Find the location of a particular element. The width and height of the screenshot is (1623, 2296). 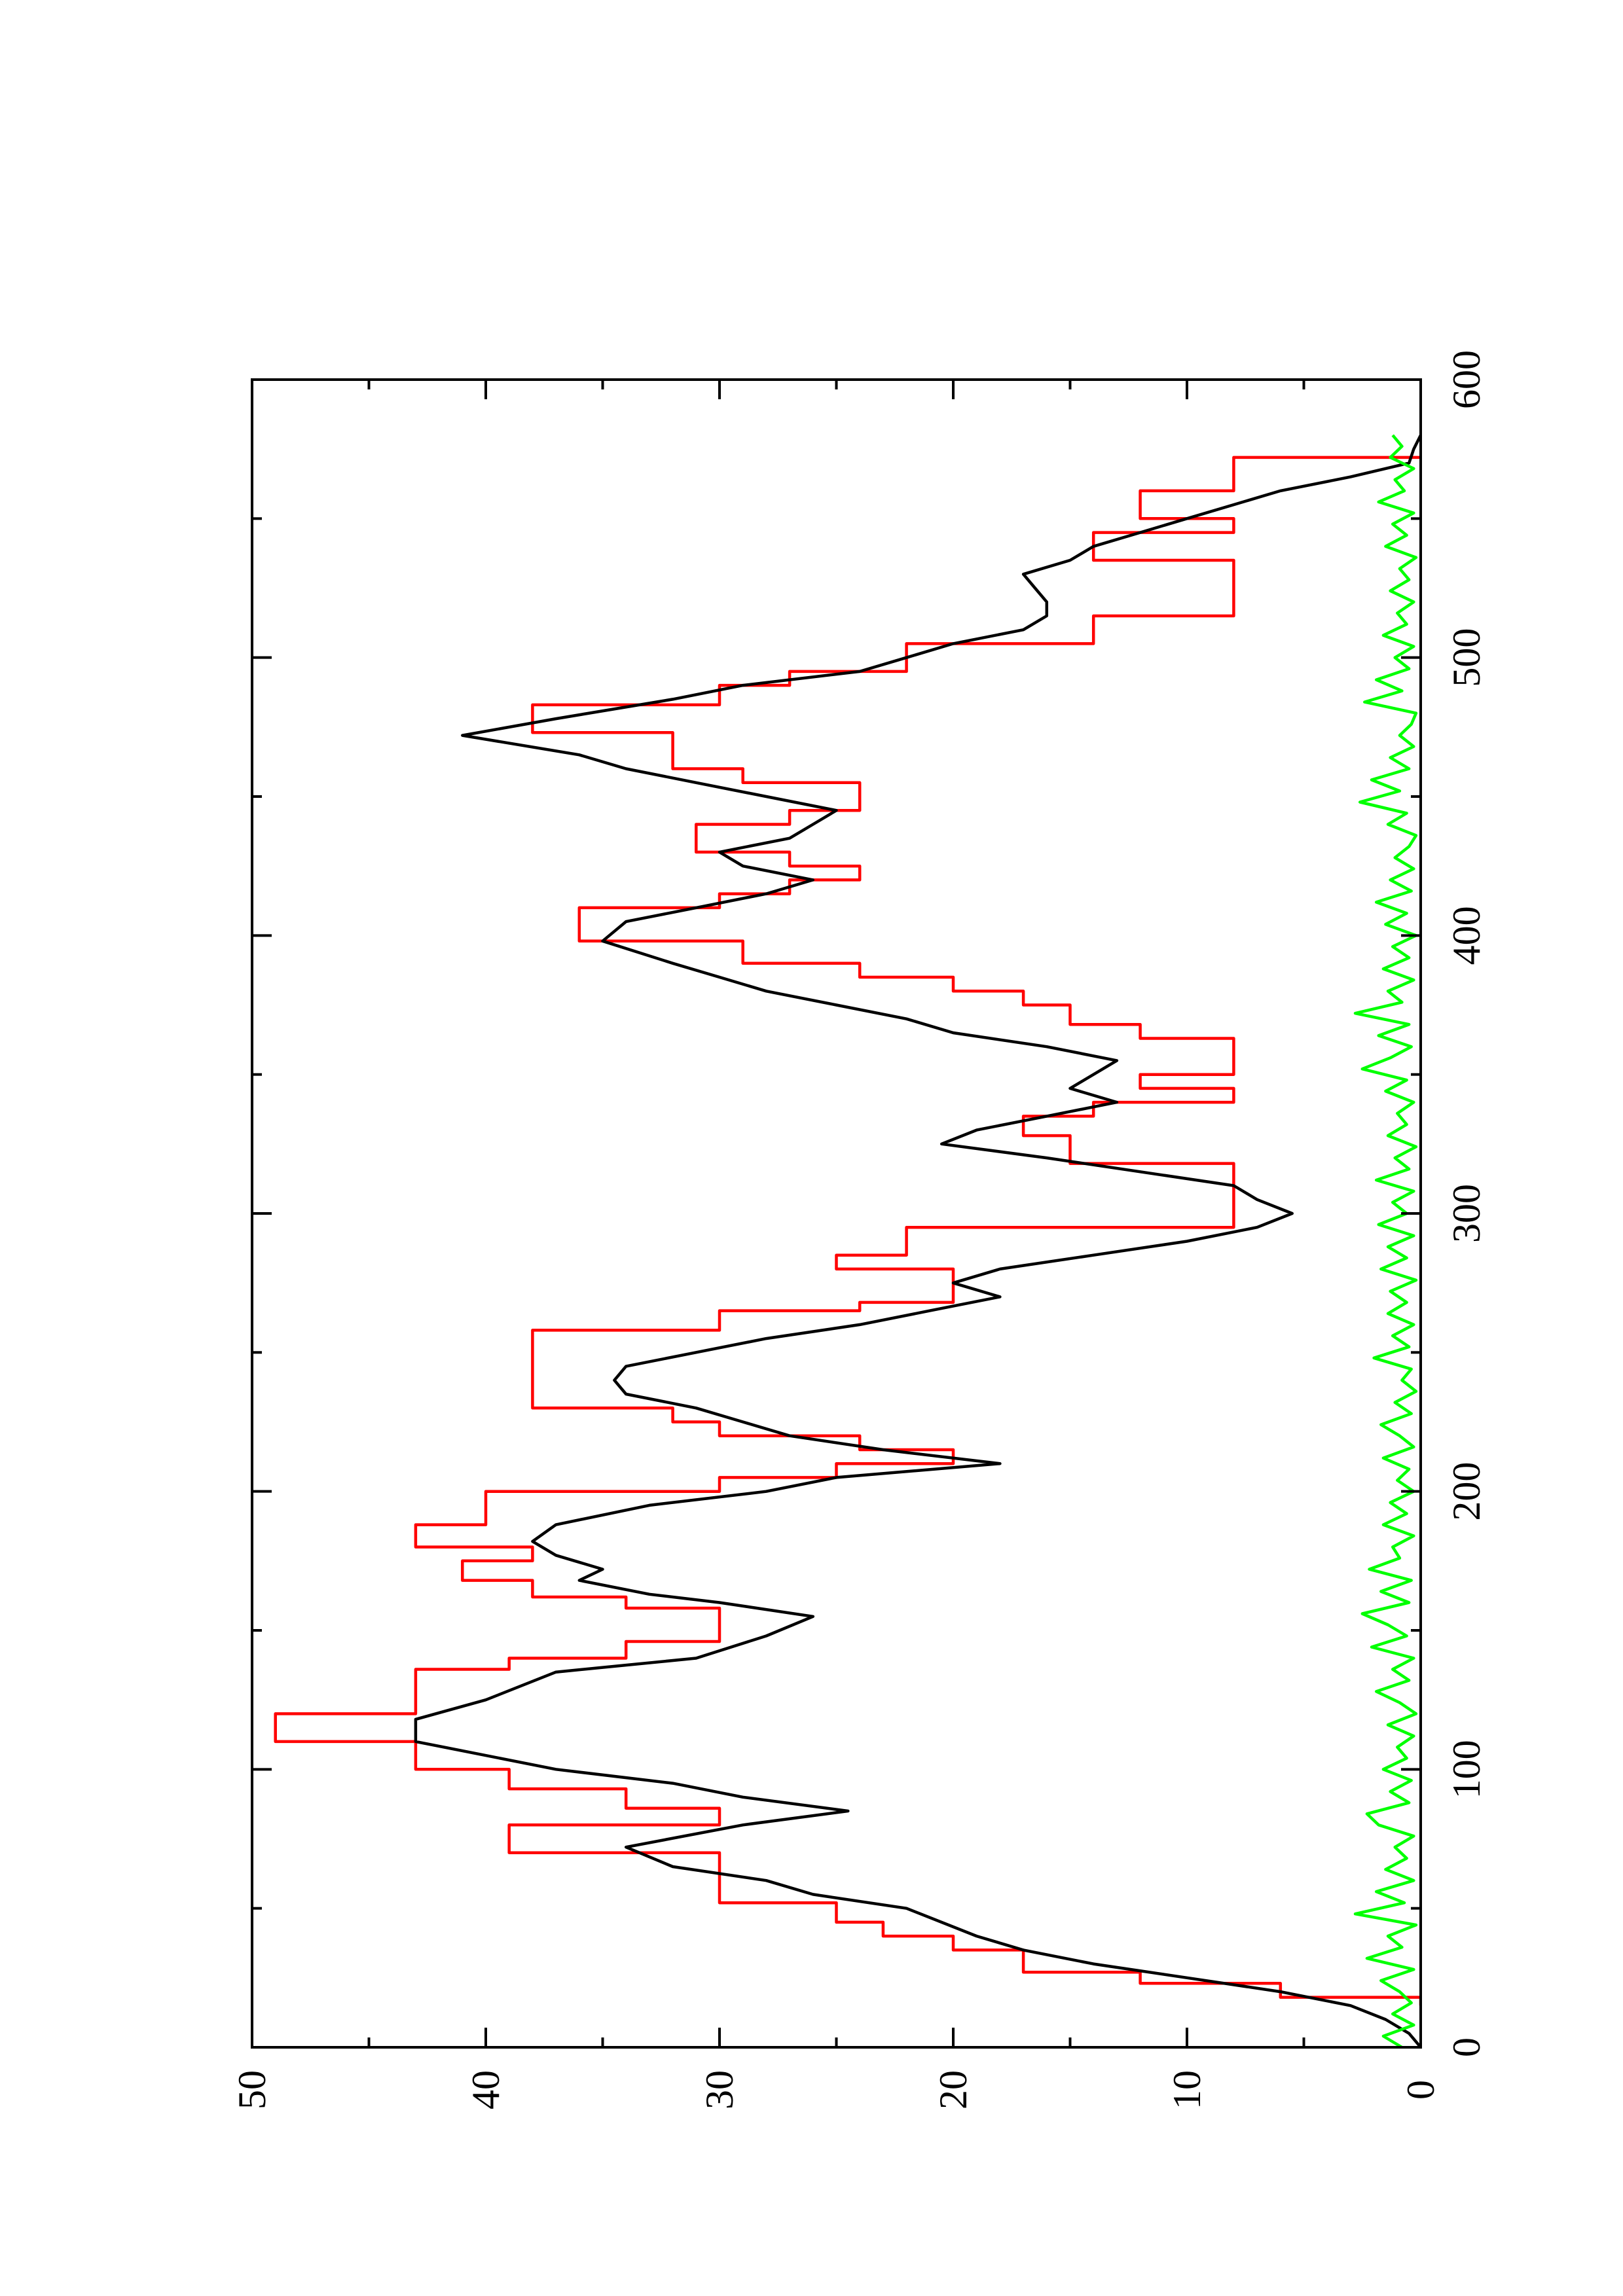

x-tick-label: 500 is located at coordinates (1466, 657).